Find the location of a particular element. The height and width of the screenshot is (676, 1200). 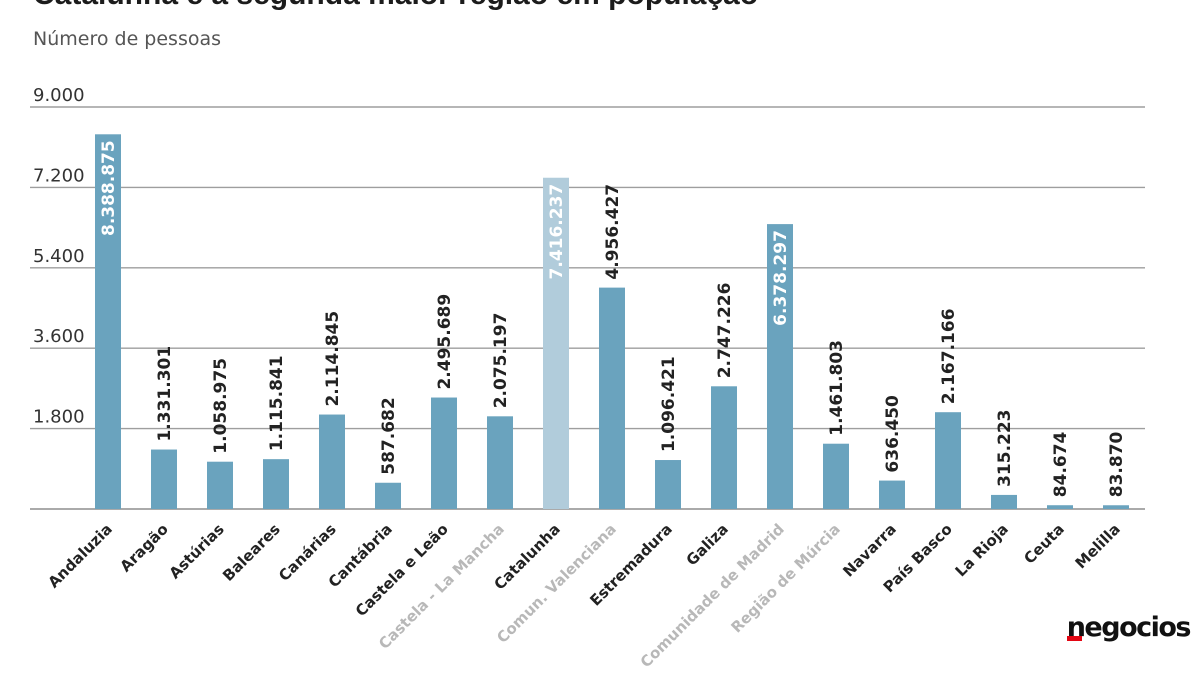

data-label: 84.674 is located at coordinates (1061, 464).